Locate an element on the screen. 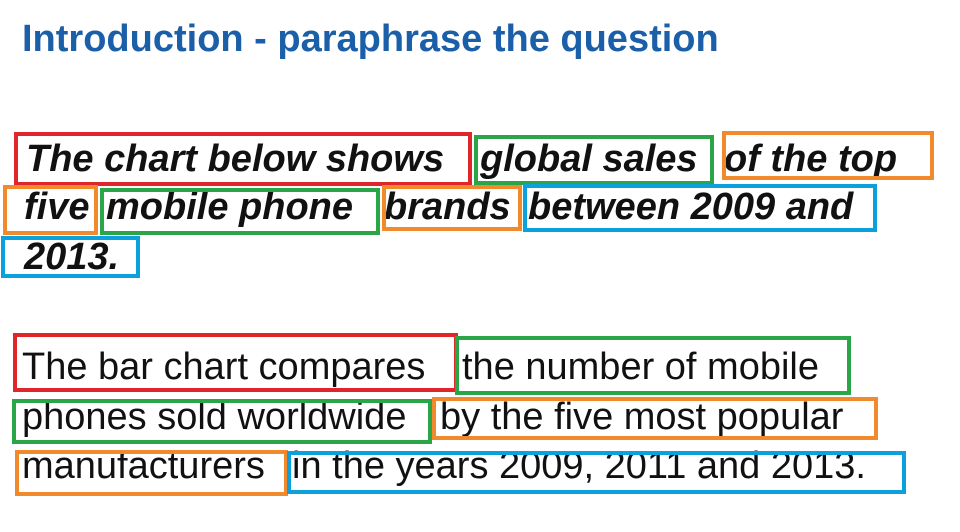 The width and height of the screenshot is (960, 532). highlight-box-answer-subject is located at coordinates (235, 362).